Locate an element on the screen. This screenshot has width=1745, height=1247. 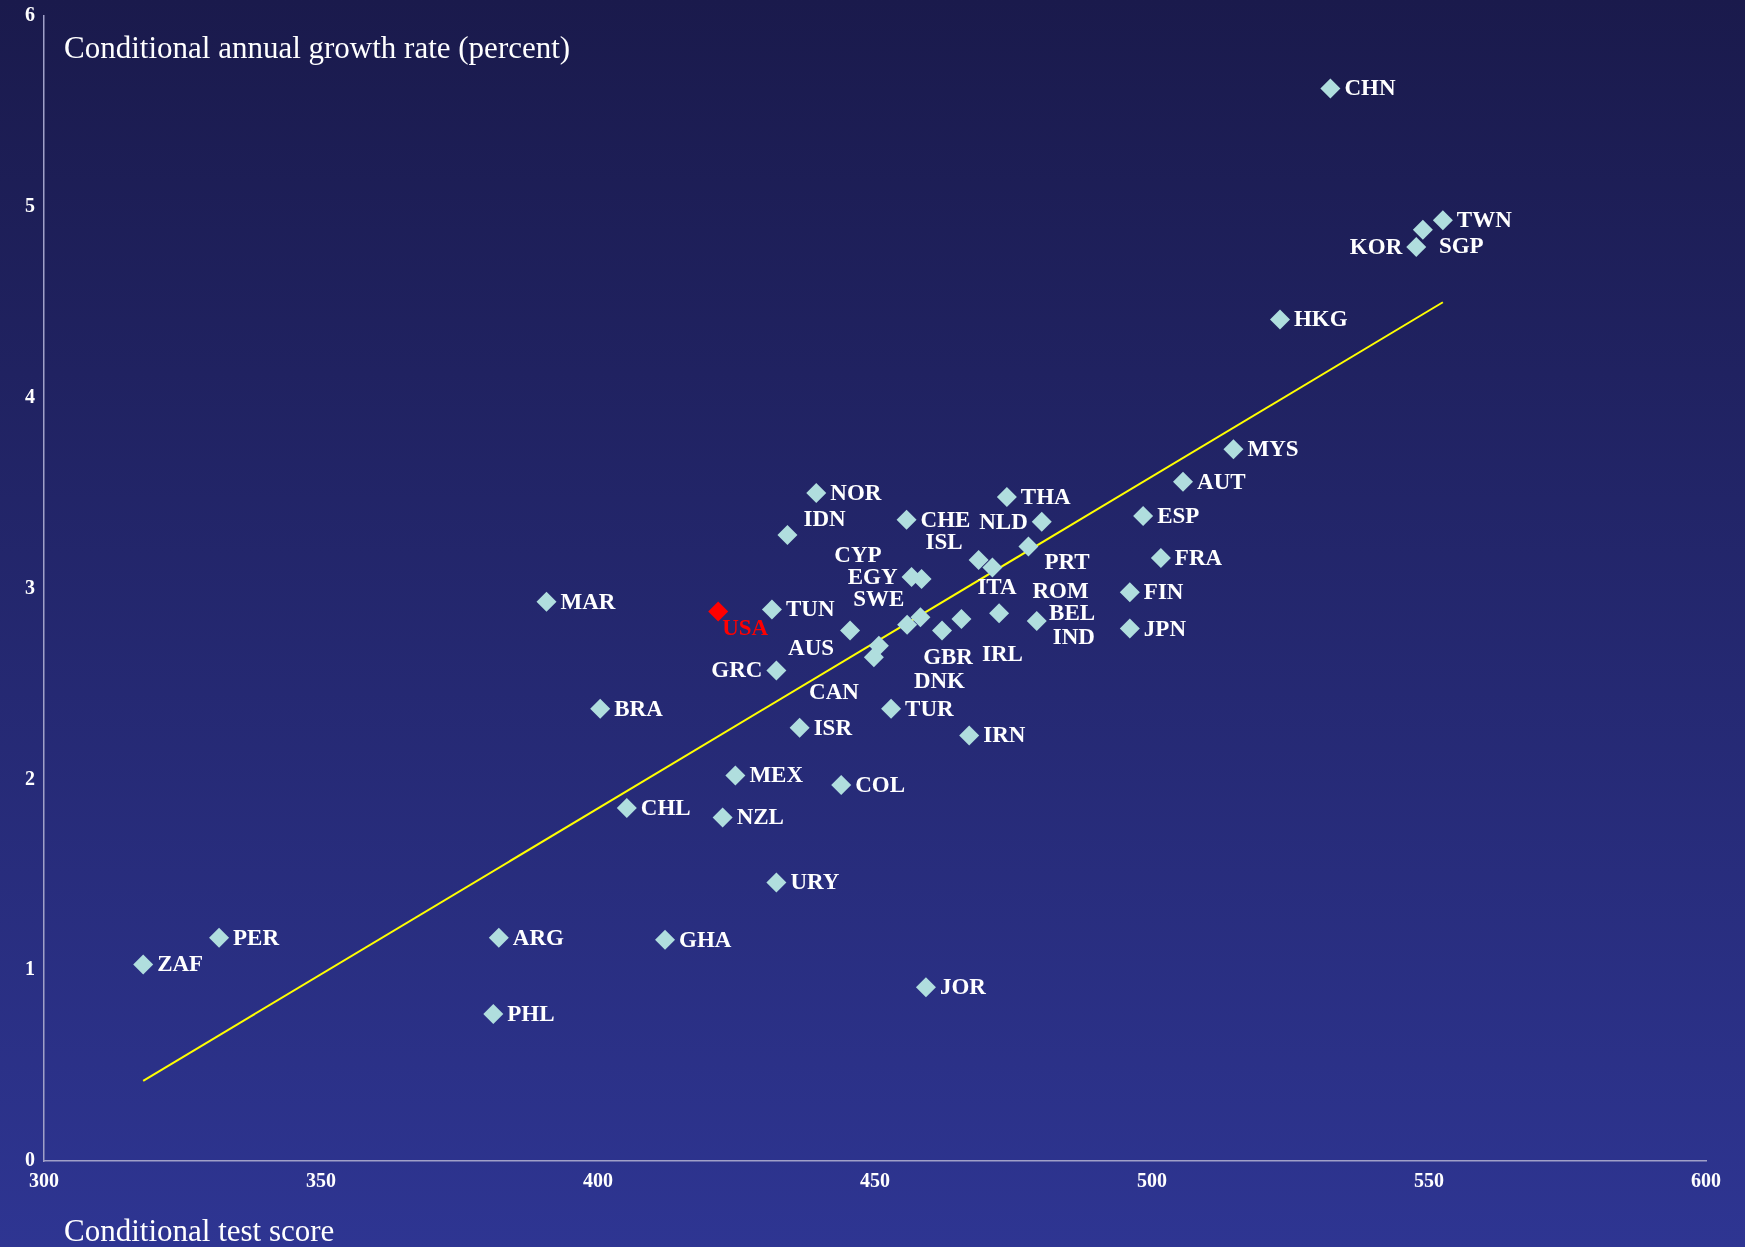
annotation: SGP is located at coordinates (1461, 245).